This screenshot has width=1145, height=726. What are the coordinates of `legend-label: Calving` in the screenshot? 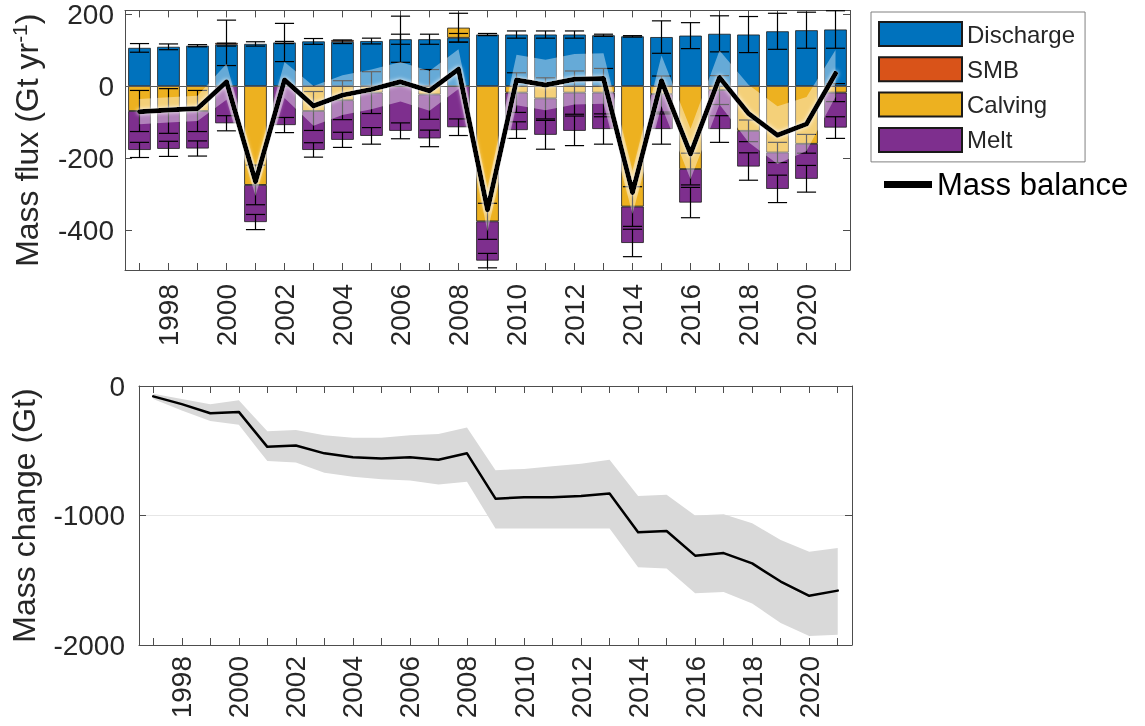 It's located at (1007, 105).